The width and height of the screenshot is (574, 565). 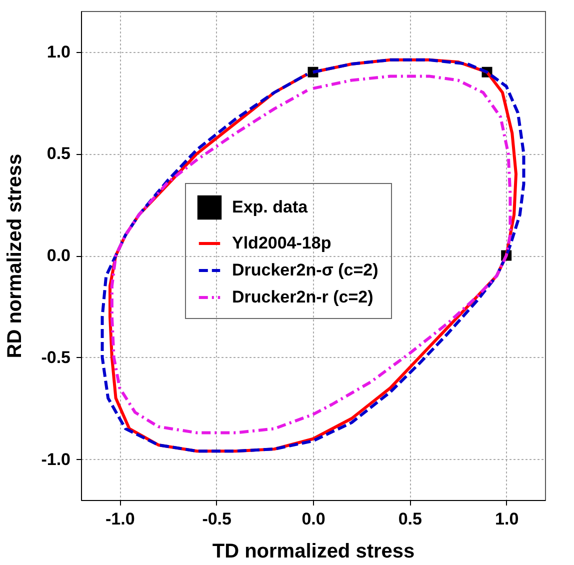 What do you see at coordinates (15, 256) in the screenshot?
I see `y-axis-title: RD normalized stress` at bounding box center [15, 256].